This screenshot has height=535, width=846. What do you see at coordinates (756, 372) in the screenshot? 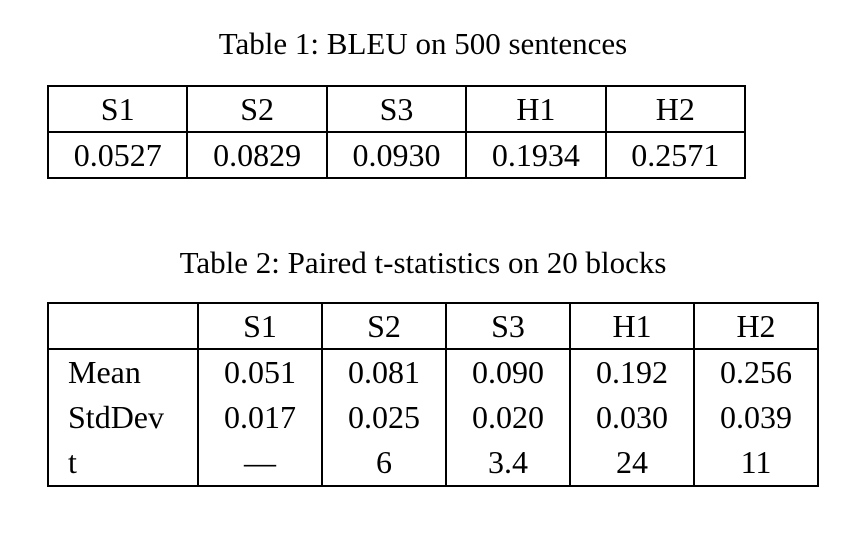
I see `cell: 0.256` at bounding box center [756, 372].